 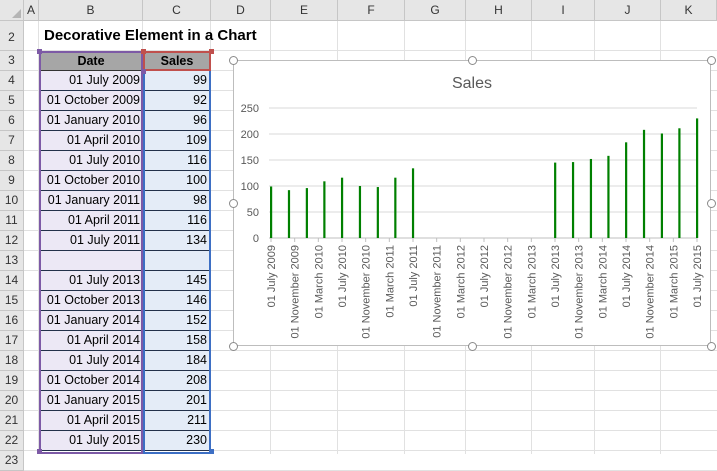 I want to click on date-cell: 01 July 2011, so click(x=91, y=241).